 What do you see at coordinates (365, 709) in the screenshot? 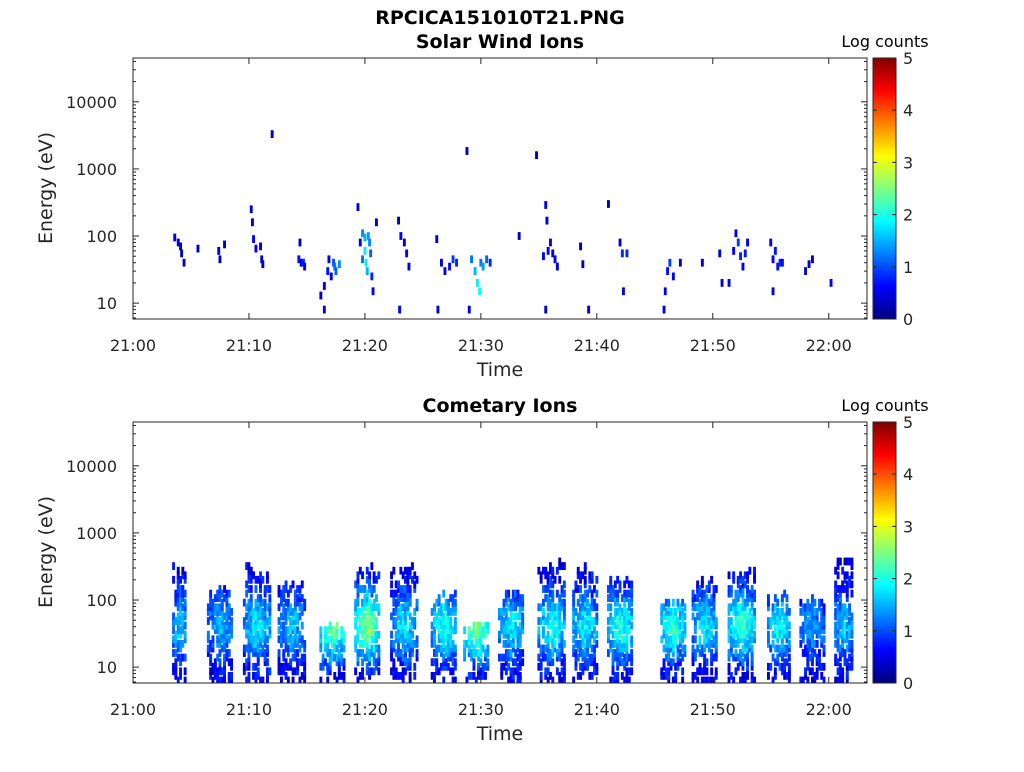
I see `cometary-x-tick-label: 21:20` at bounding box center [365, 709].